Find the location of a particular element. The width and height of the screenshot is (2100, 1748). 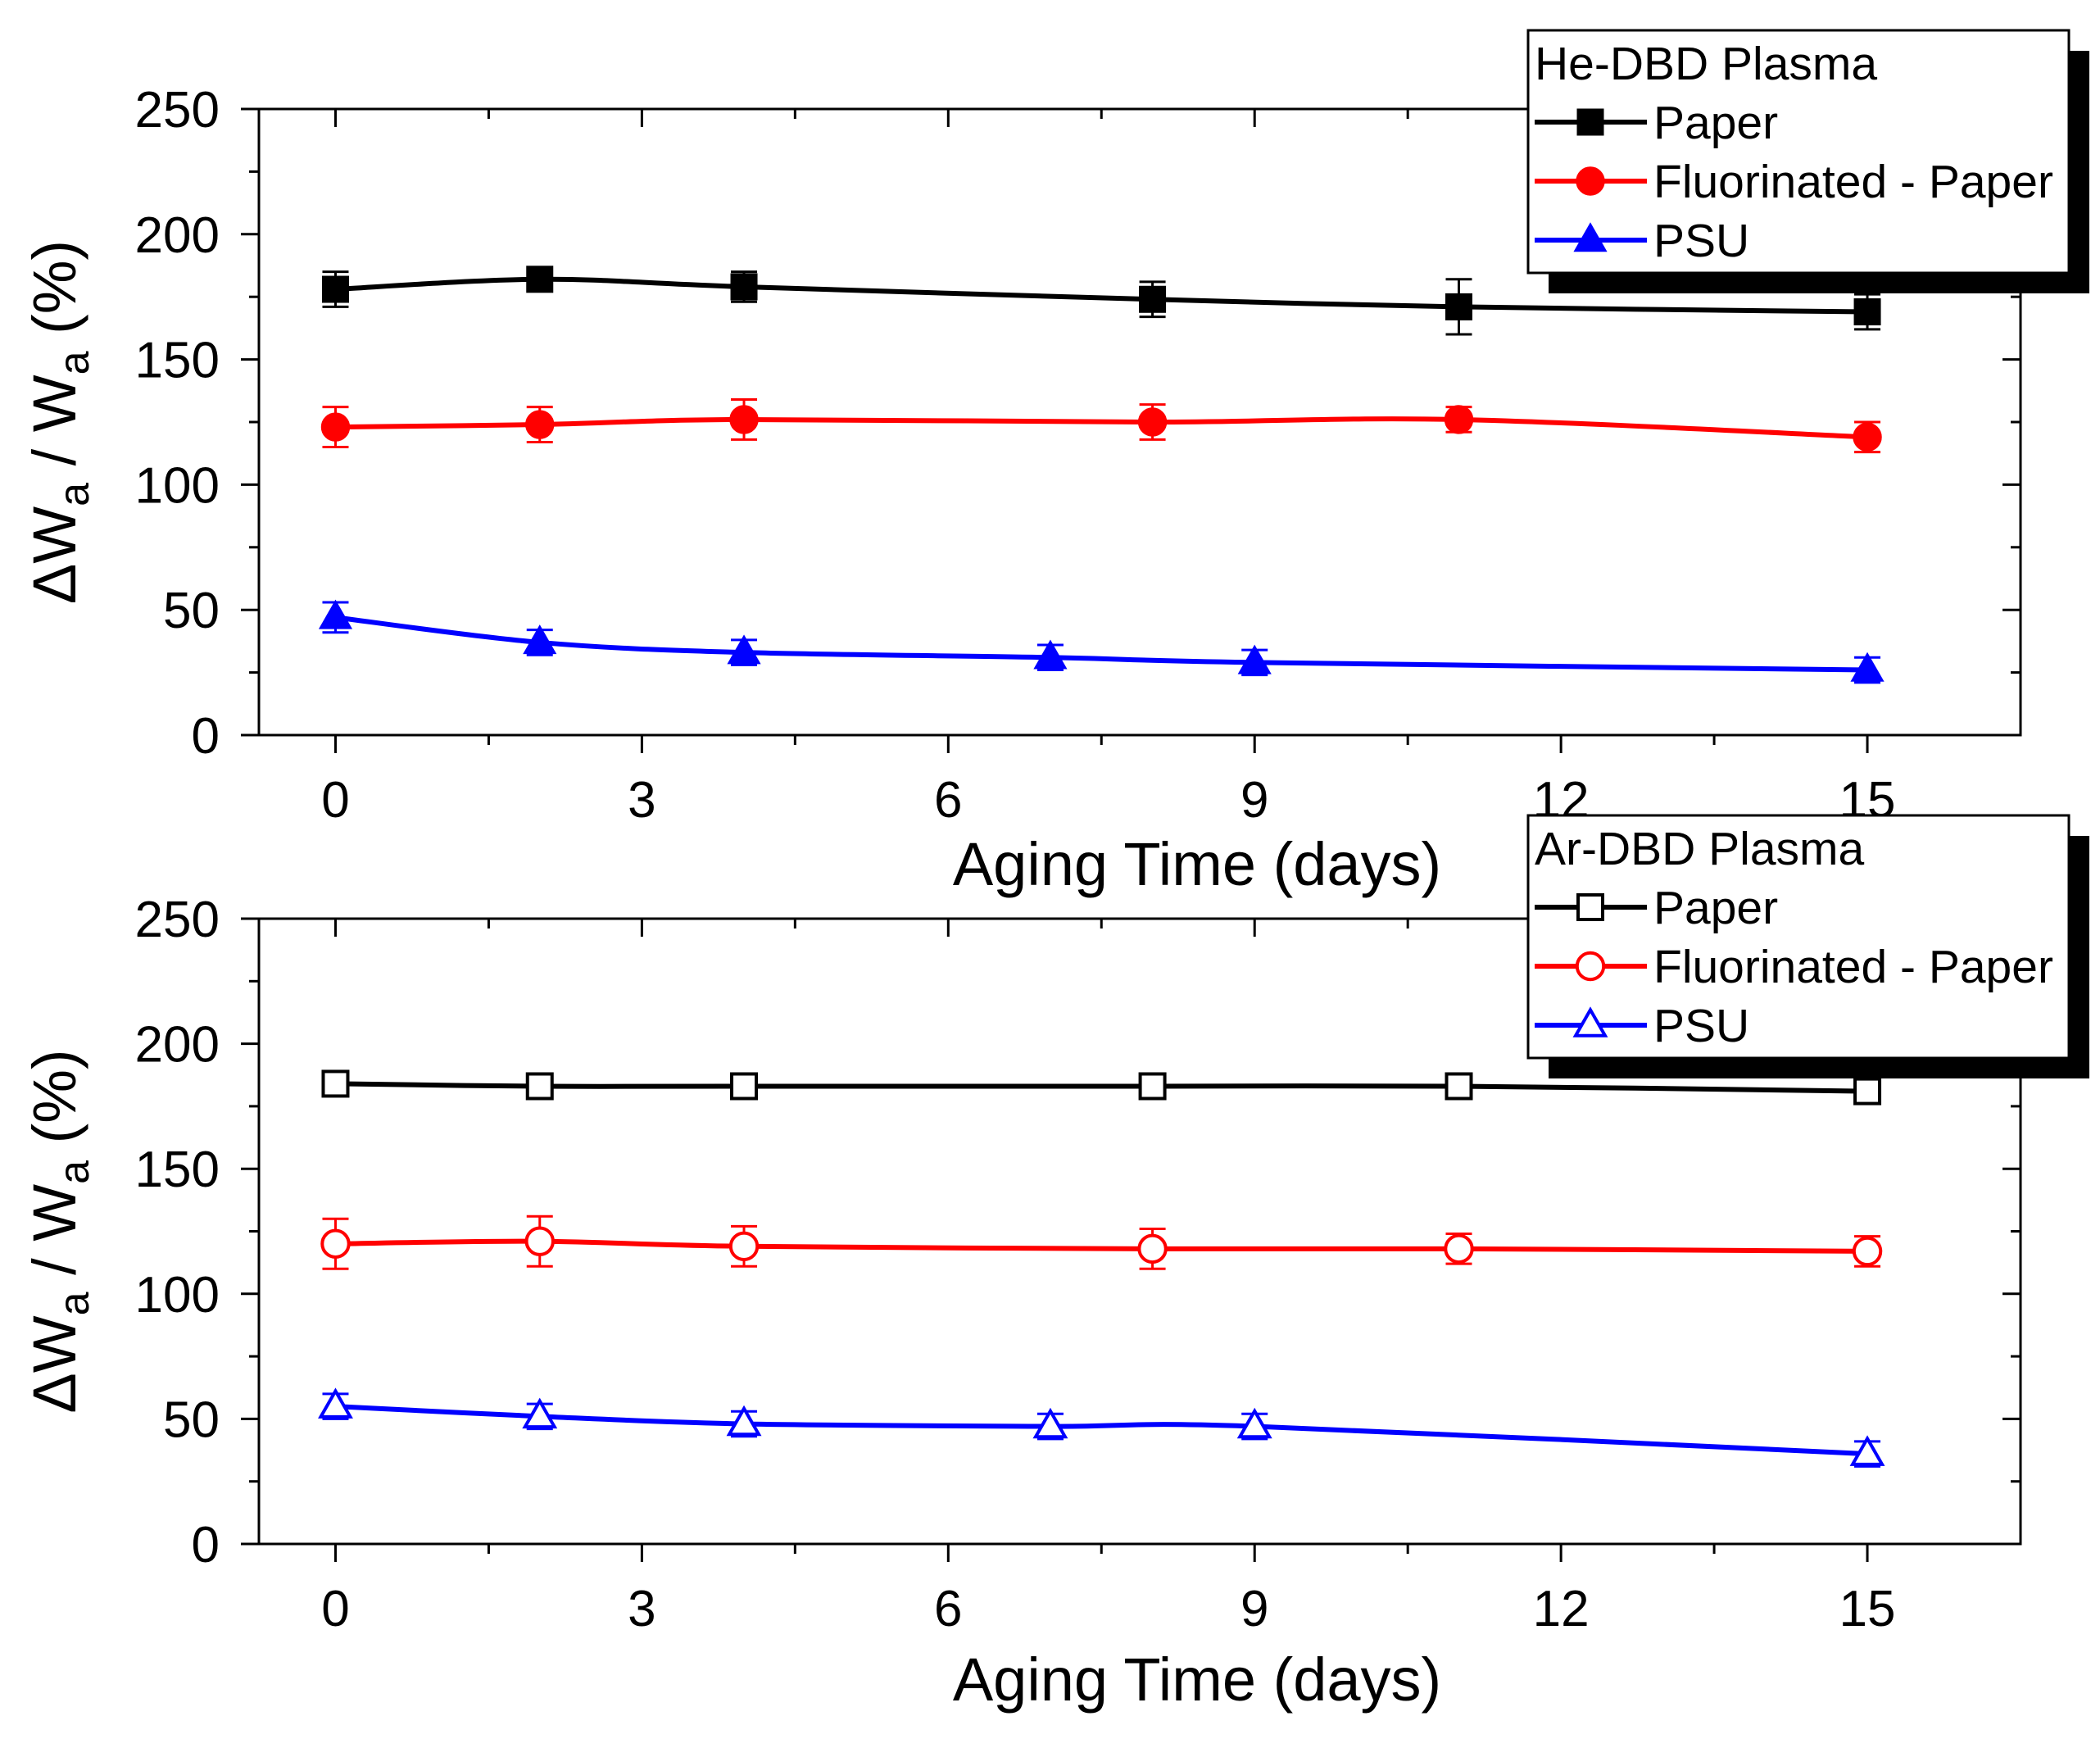

panel-top-legend: He-DBD Plasma Paper Fluorinated - Paper PSU is located at coordinates (1807, 161).